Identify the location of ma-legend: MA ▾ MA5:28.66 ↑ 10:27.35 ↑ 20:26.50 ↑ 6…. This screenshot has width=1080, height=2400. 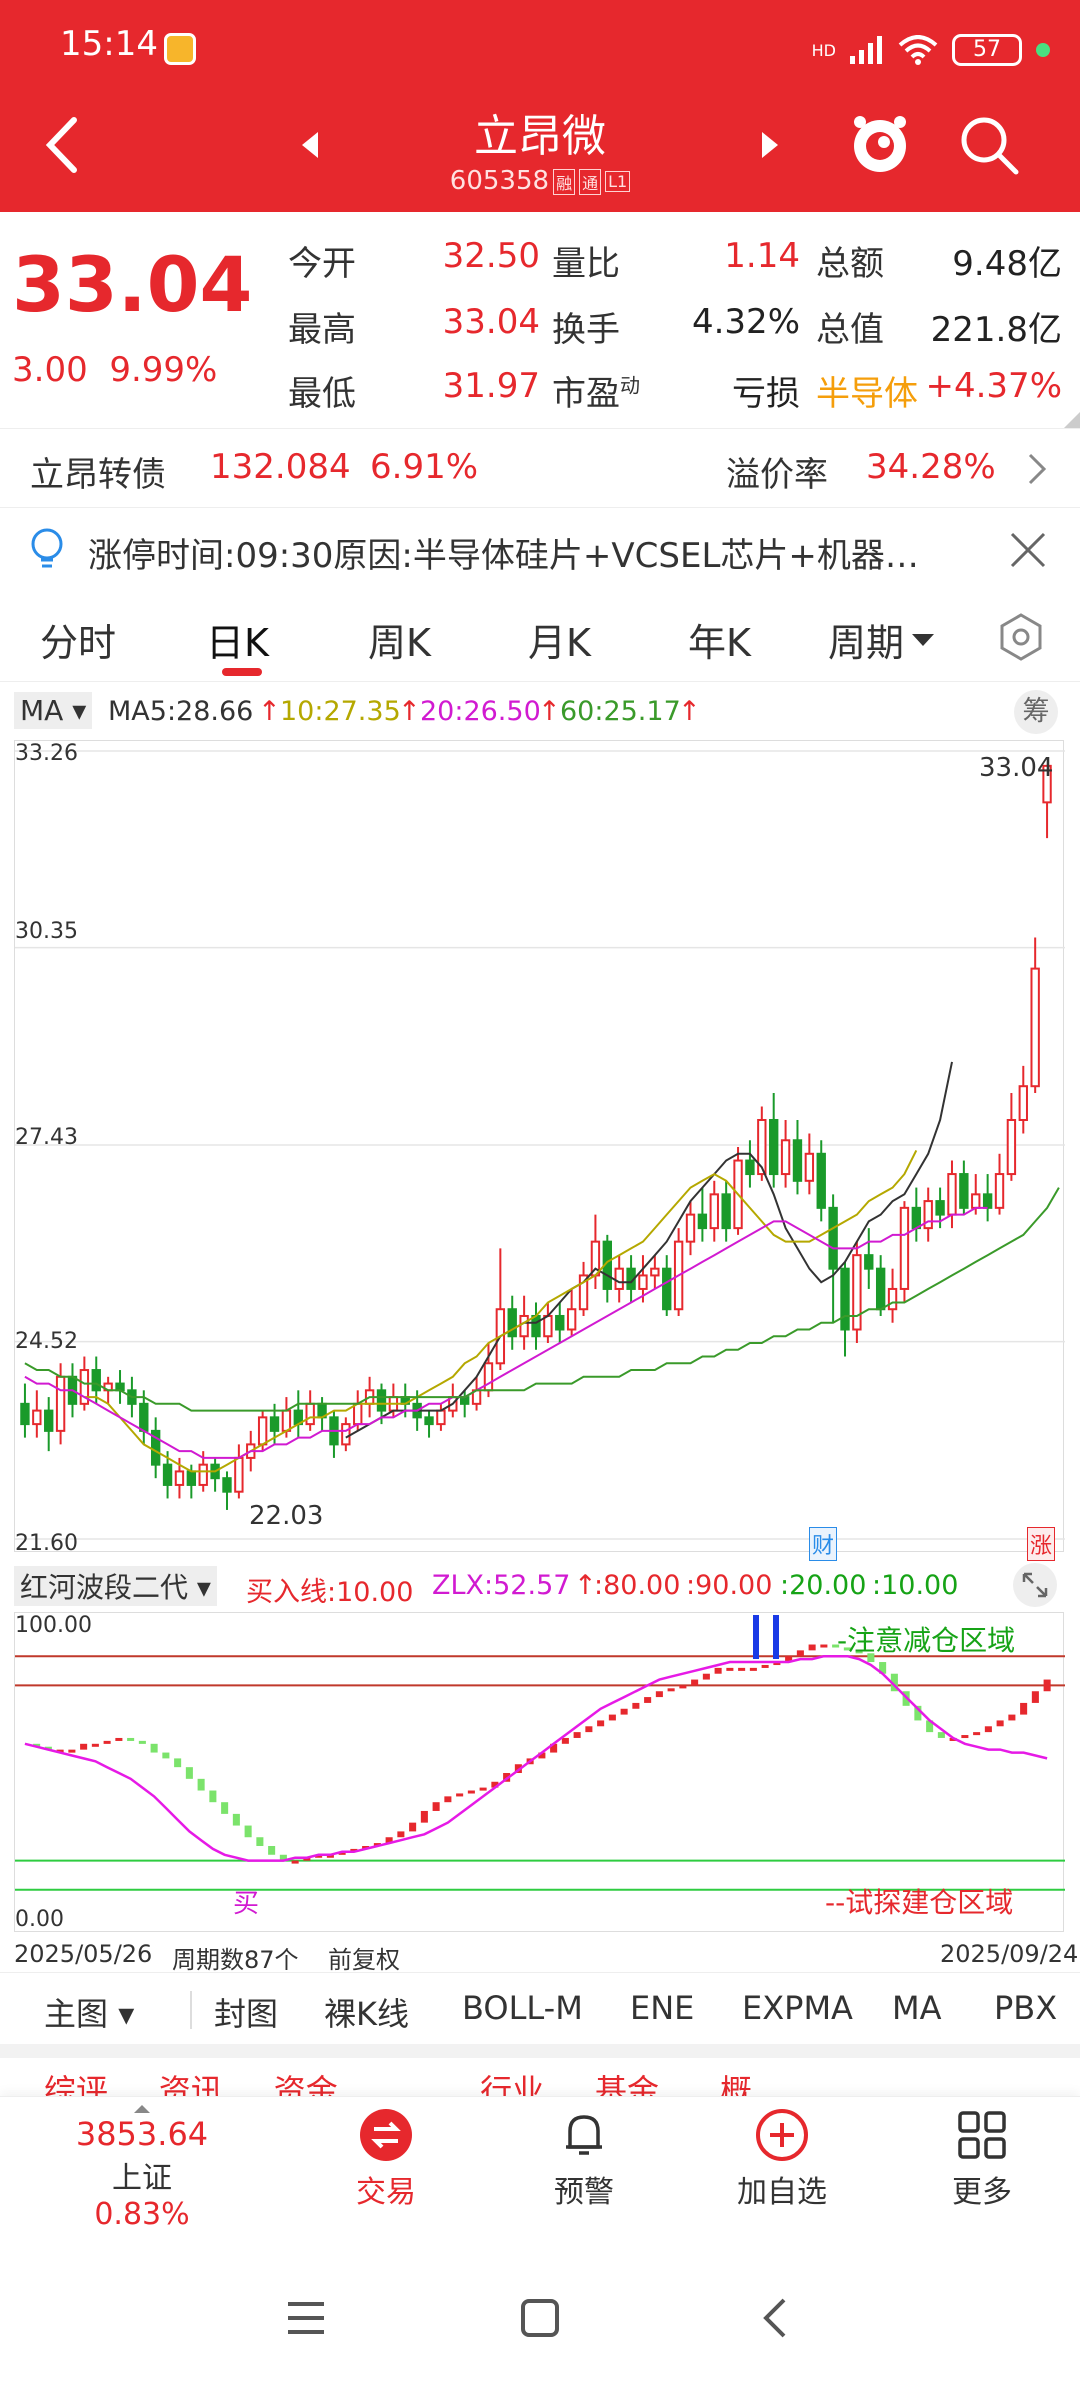
(540, 712).